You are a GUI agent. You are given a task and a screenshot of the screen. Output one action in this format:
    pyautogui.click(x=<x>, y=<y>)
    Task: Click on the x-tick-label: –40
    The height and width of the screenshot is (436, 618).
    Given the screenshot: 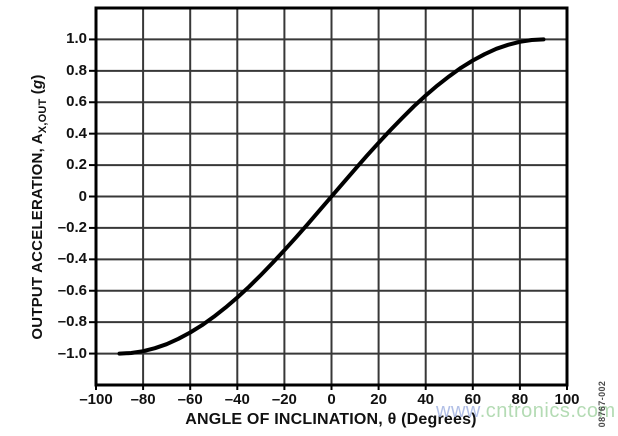 What is the action you would take?
    pyautogui.click(x=237, y=399)
    